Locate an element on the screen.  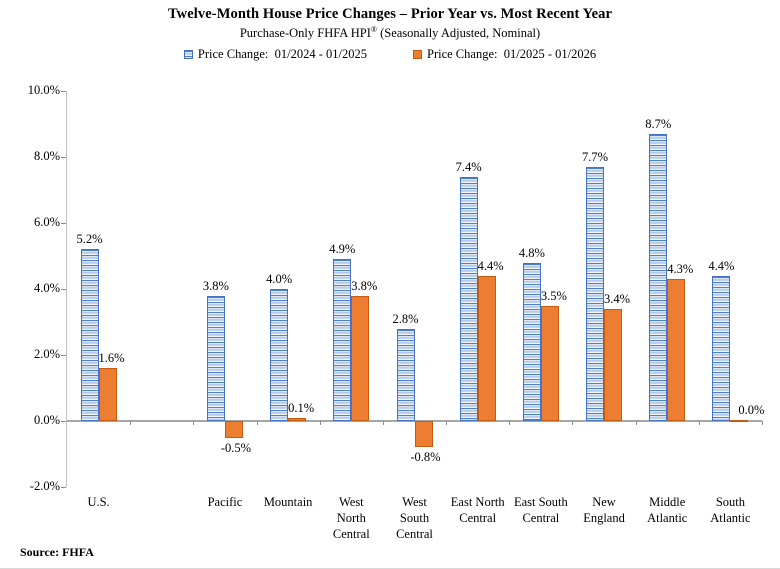
data-label-prior-year-mountain: 4.0% is located at coordinates (279, 279).